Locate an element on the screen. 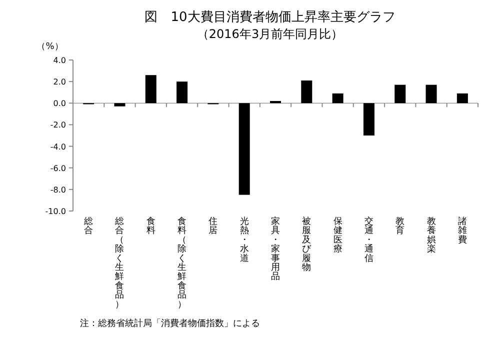  y-tick-label: 2.0 is located at coordinates (59, 82).